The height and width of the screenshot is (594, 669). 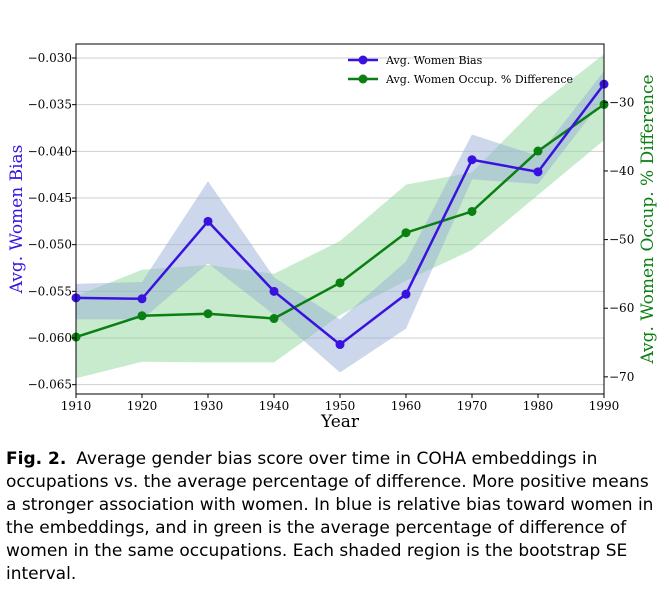 I want to click on x-tick-label: 1950, so click(x=340, y=406).